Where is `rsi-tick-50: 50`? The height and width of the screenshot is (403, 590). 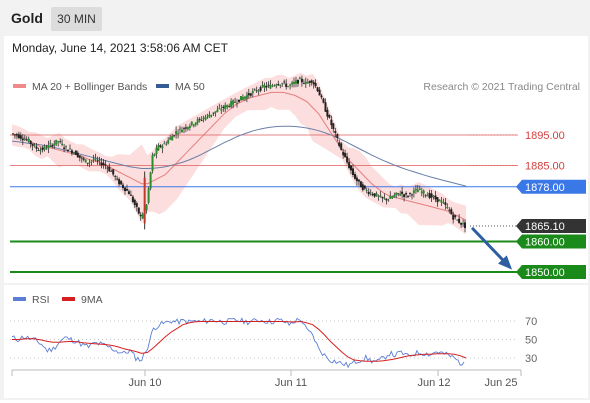
rsi-tick-50: 50 is located at coordinates (531, 341).